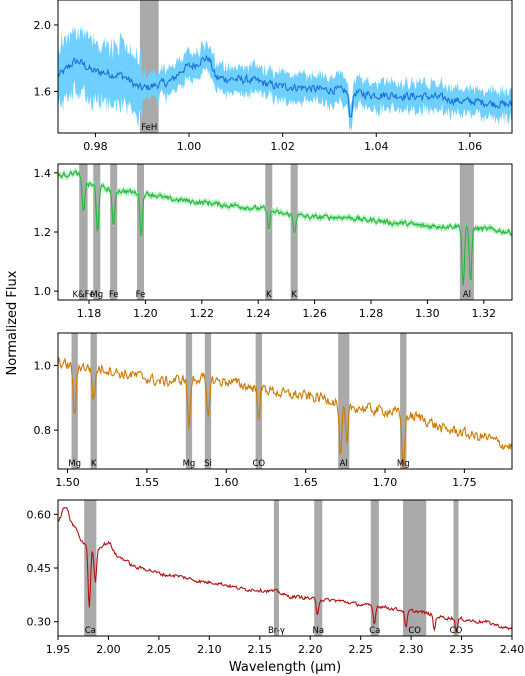  I want to click on y-tick-label: 0.8, so click(43, 430).